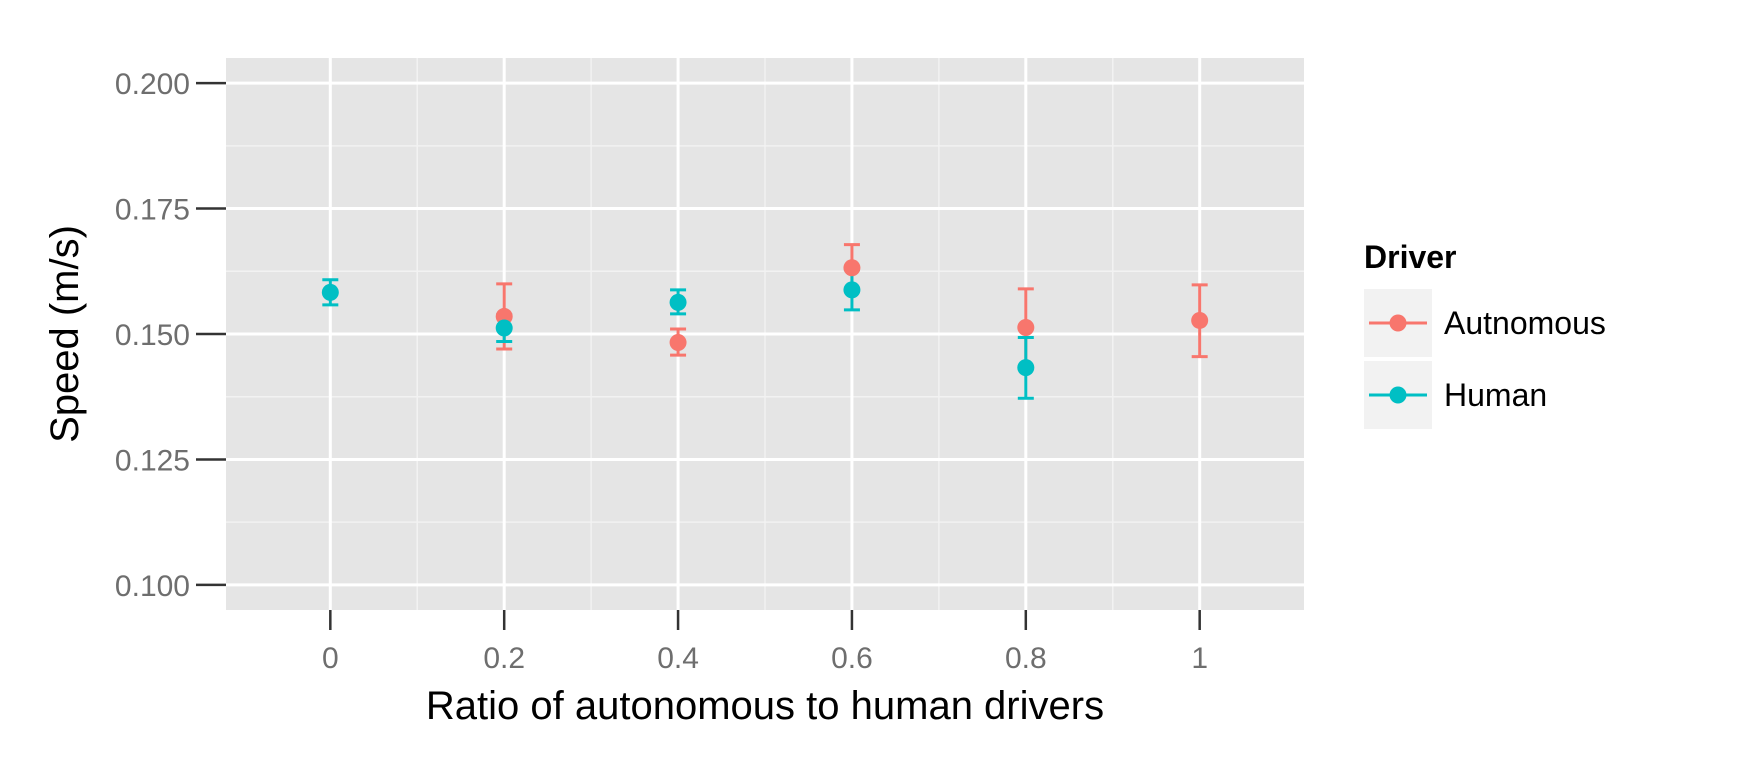 This screenshot has height=763, width=1762. I want to click on legend-label: Autnomous, so click(1525, 323).